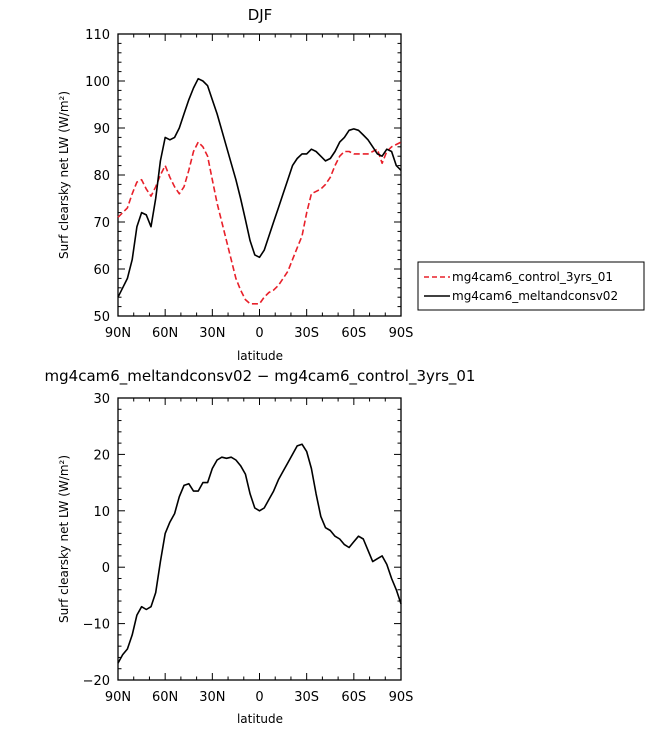 The height and width of the screenshot is (730, 648). Describe the element at coordinates (259, 697) in the screenshot. I see `bottom-x-tick-label: 0` at that location.